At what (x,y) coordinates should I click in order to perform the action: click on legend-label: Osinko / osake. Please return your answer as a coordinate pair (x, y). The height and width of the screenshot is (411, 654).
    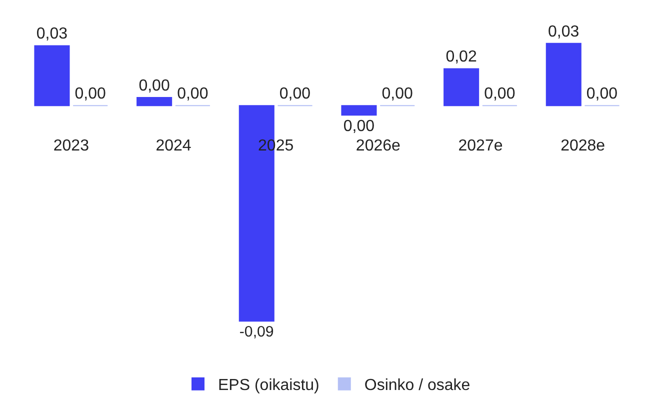
    Looking at the image, I should click on (417, 385).